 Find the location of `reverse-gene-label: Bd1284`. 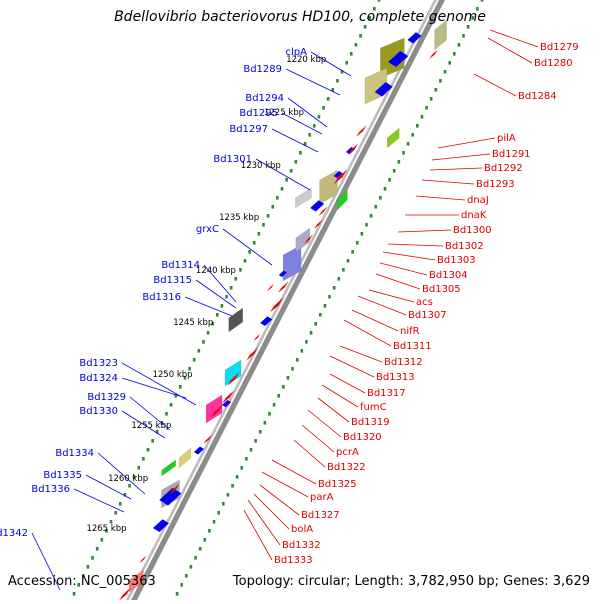

reverse-gene-label: Bd1284 is located at coordinates (537, 96).